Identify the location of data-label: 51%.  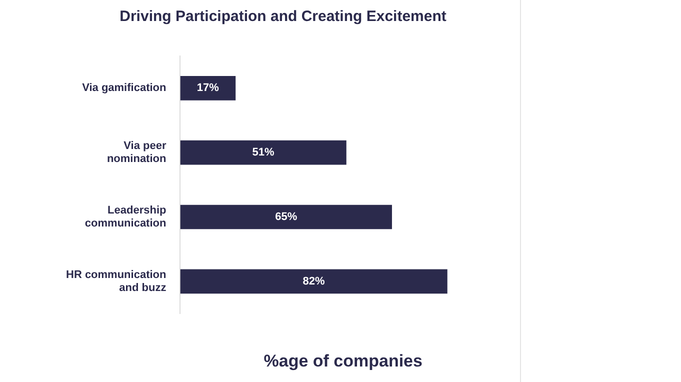
(263, 152).